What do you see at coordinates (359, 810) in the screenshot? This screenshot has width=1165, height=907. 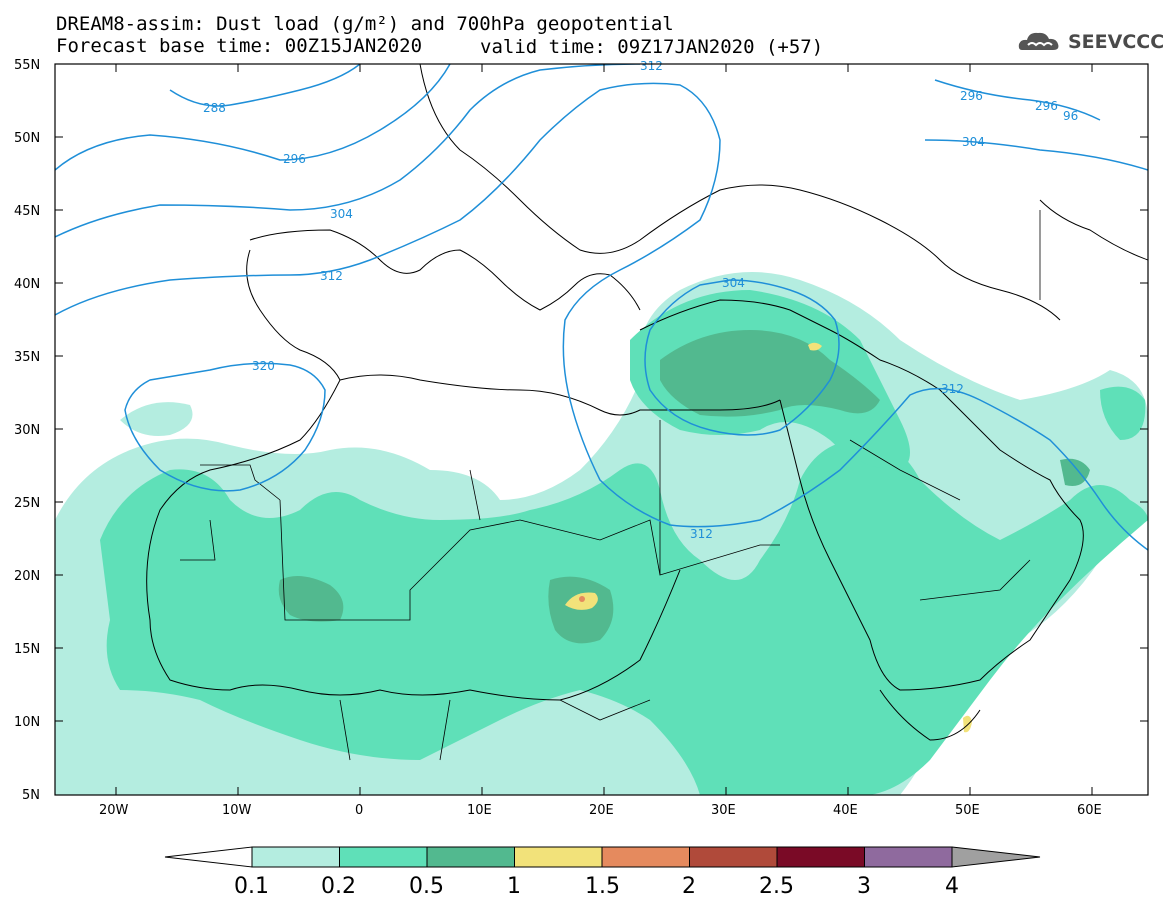 I see `lon-label: 0` at bounding box center [359, 810].